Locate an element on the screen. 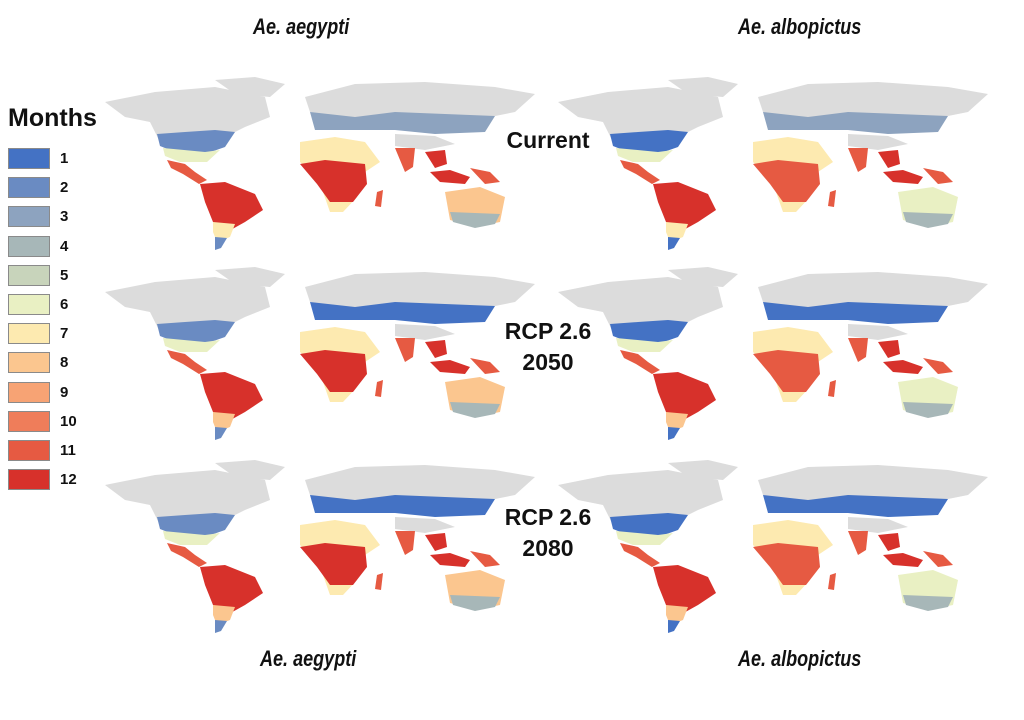  legend-item-2: 2 is located at coordinates (42, 187).